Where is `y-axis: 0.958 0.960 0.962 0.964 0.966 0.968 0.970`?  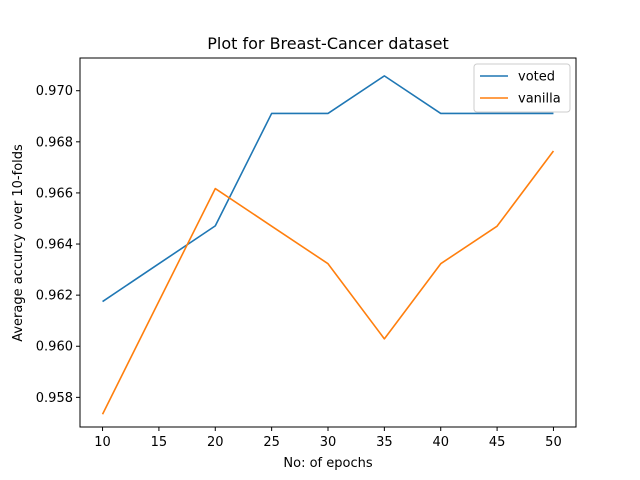 y-axis: 0.958 0.960 0.962 0.964 0.966 0.968 0.970 is located at coordinates (58, 245).